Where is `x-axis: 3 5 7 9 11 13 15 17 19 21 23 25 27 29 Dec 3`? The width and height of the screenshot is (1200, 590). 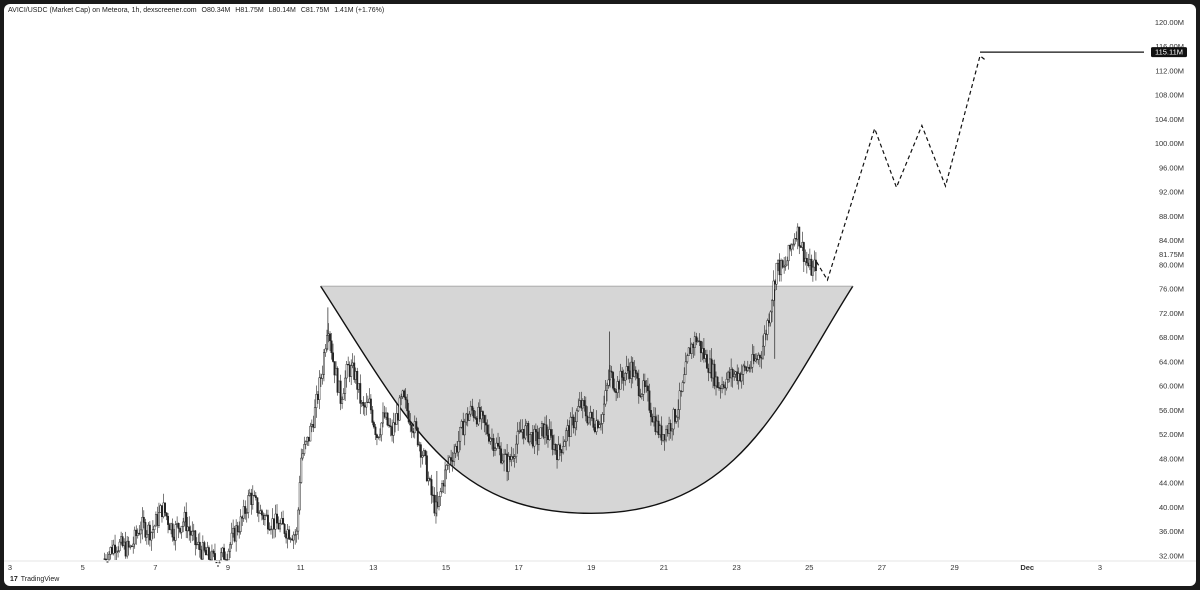
x-axis: 3 5 7 9 11 13 15 17 19 21 23 25 27 29 Dec 3 is located at coordinates (600, 566).